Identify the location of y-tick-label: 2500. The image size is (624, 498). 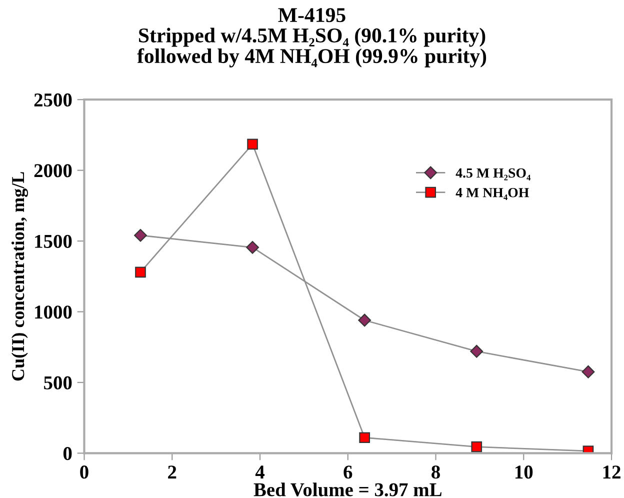
(53, 100).